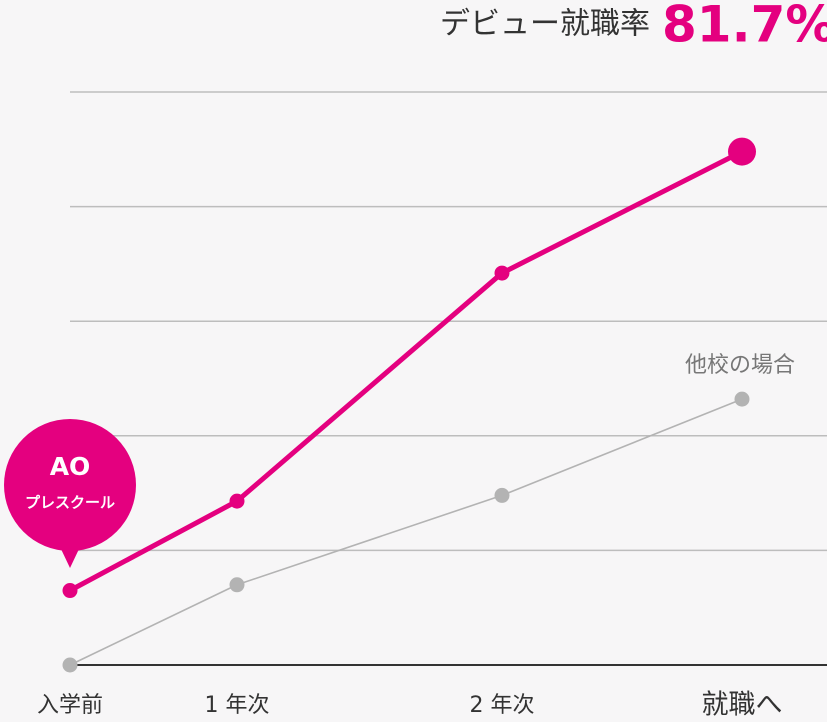 Image resolution: width=827 pixels, height=722 pixels. What do you see at coordinates (70, 705) in the screenshot?
I see `x-tick-label: 入学前` at bounding box center [70, 705].